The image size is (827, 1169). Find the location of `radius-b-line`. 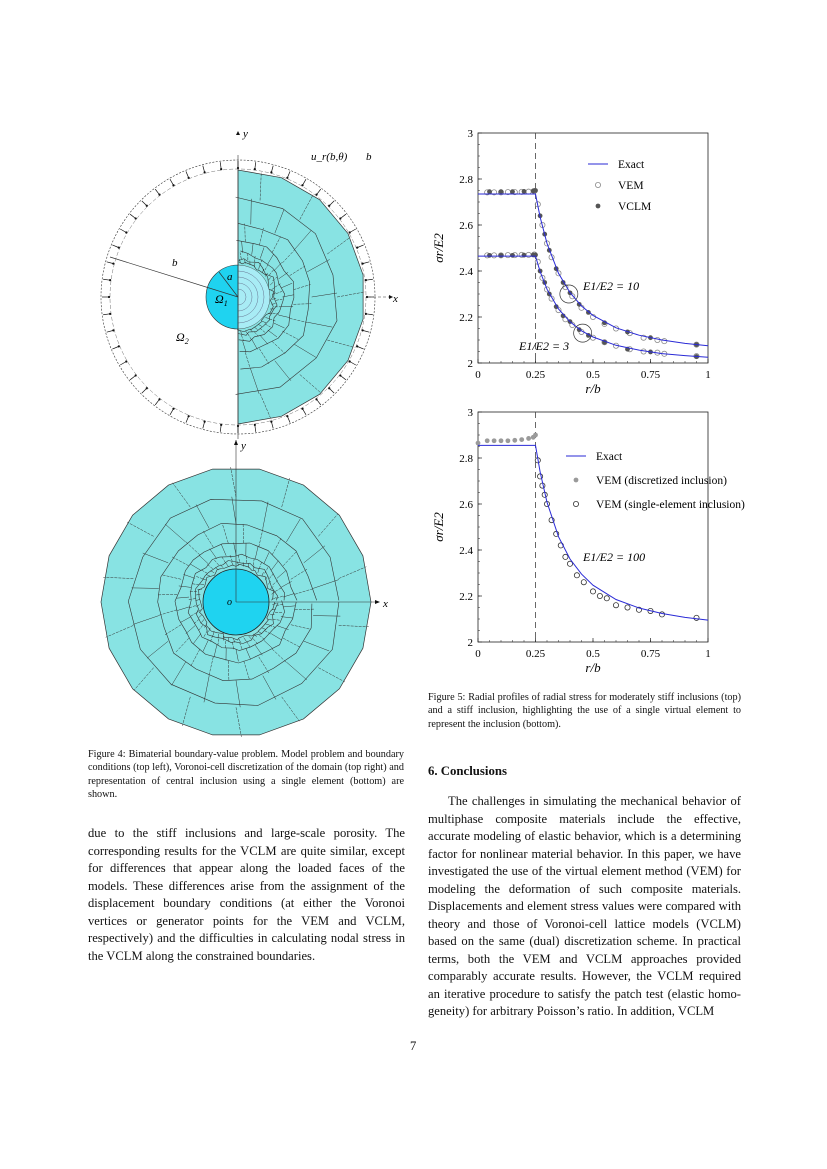

radius-b-line is located at coordinates (174, 277).